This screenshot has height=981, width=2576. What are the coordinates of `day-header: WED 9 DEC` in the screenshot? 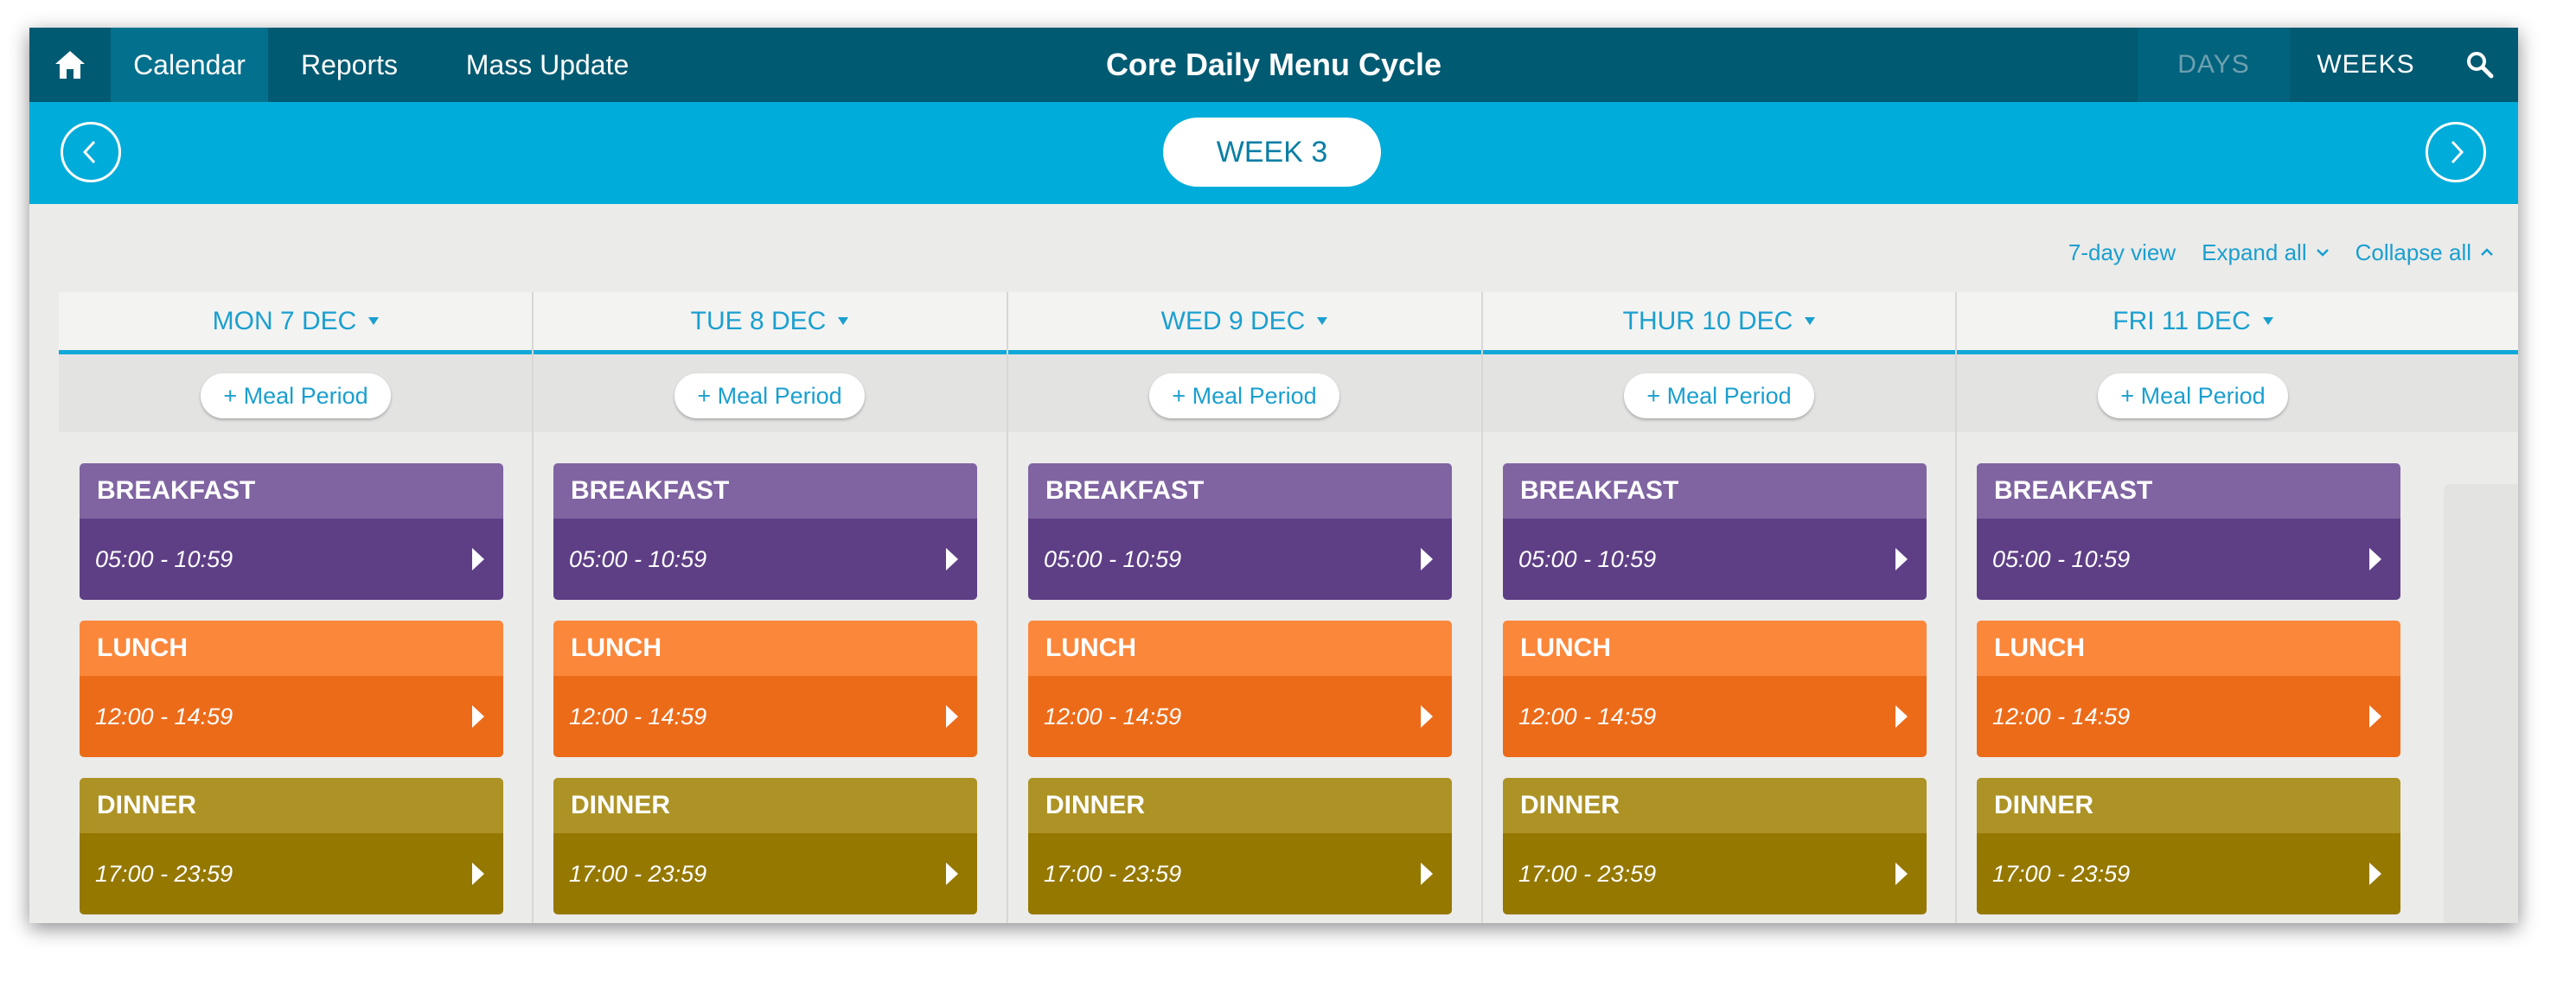 It's located at (1244, 323).